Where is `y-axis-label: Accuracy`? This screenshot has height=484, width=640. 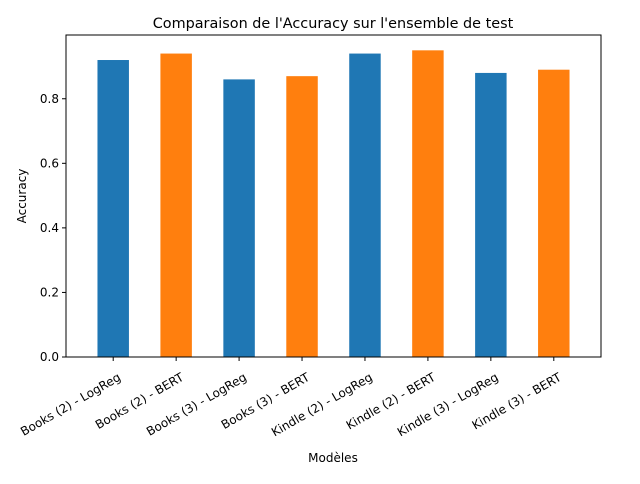
y-axis-label: Accuracy is located at coordinates (22, 196).